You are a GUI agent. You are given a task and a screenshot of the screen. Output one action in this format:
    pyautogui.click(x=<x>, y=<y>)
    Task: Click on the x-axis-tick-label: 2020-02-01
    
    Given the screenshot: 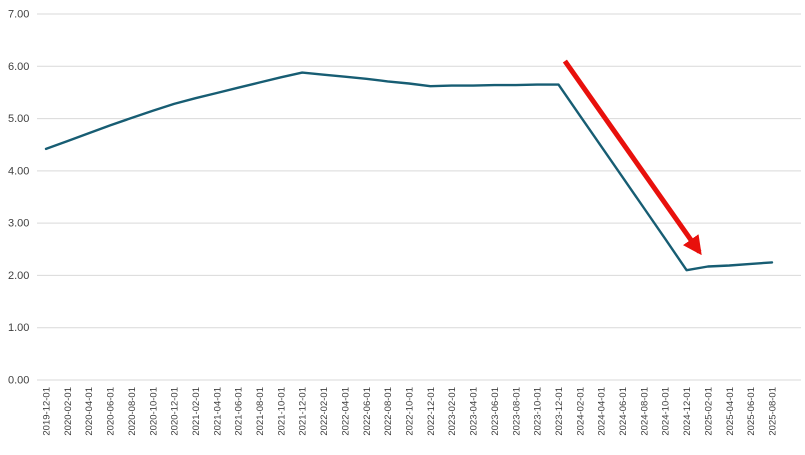 What is the action you would take?
    pyautogui.click(x=68, y=411)
    